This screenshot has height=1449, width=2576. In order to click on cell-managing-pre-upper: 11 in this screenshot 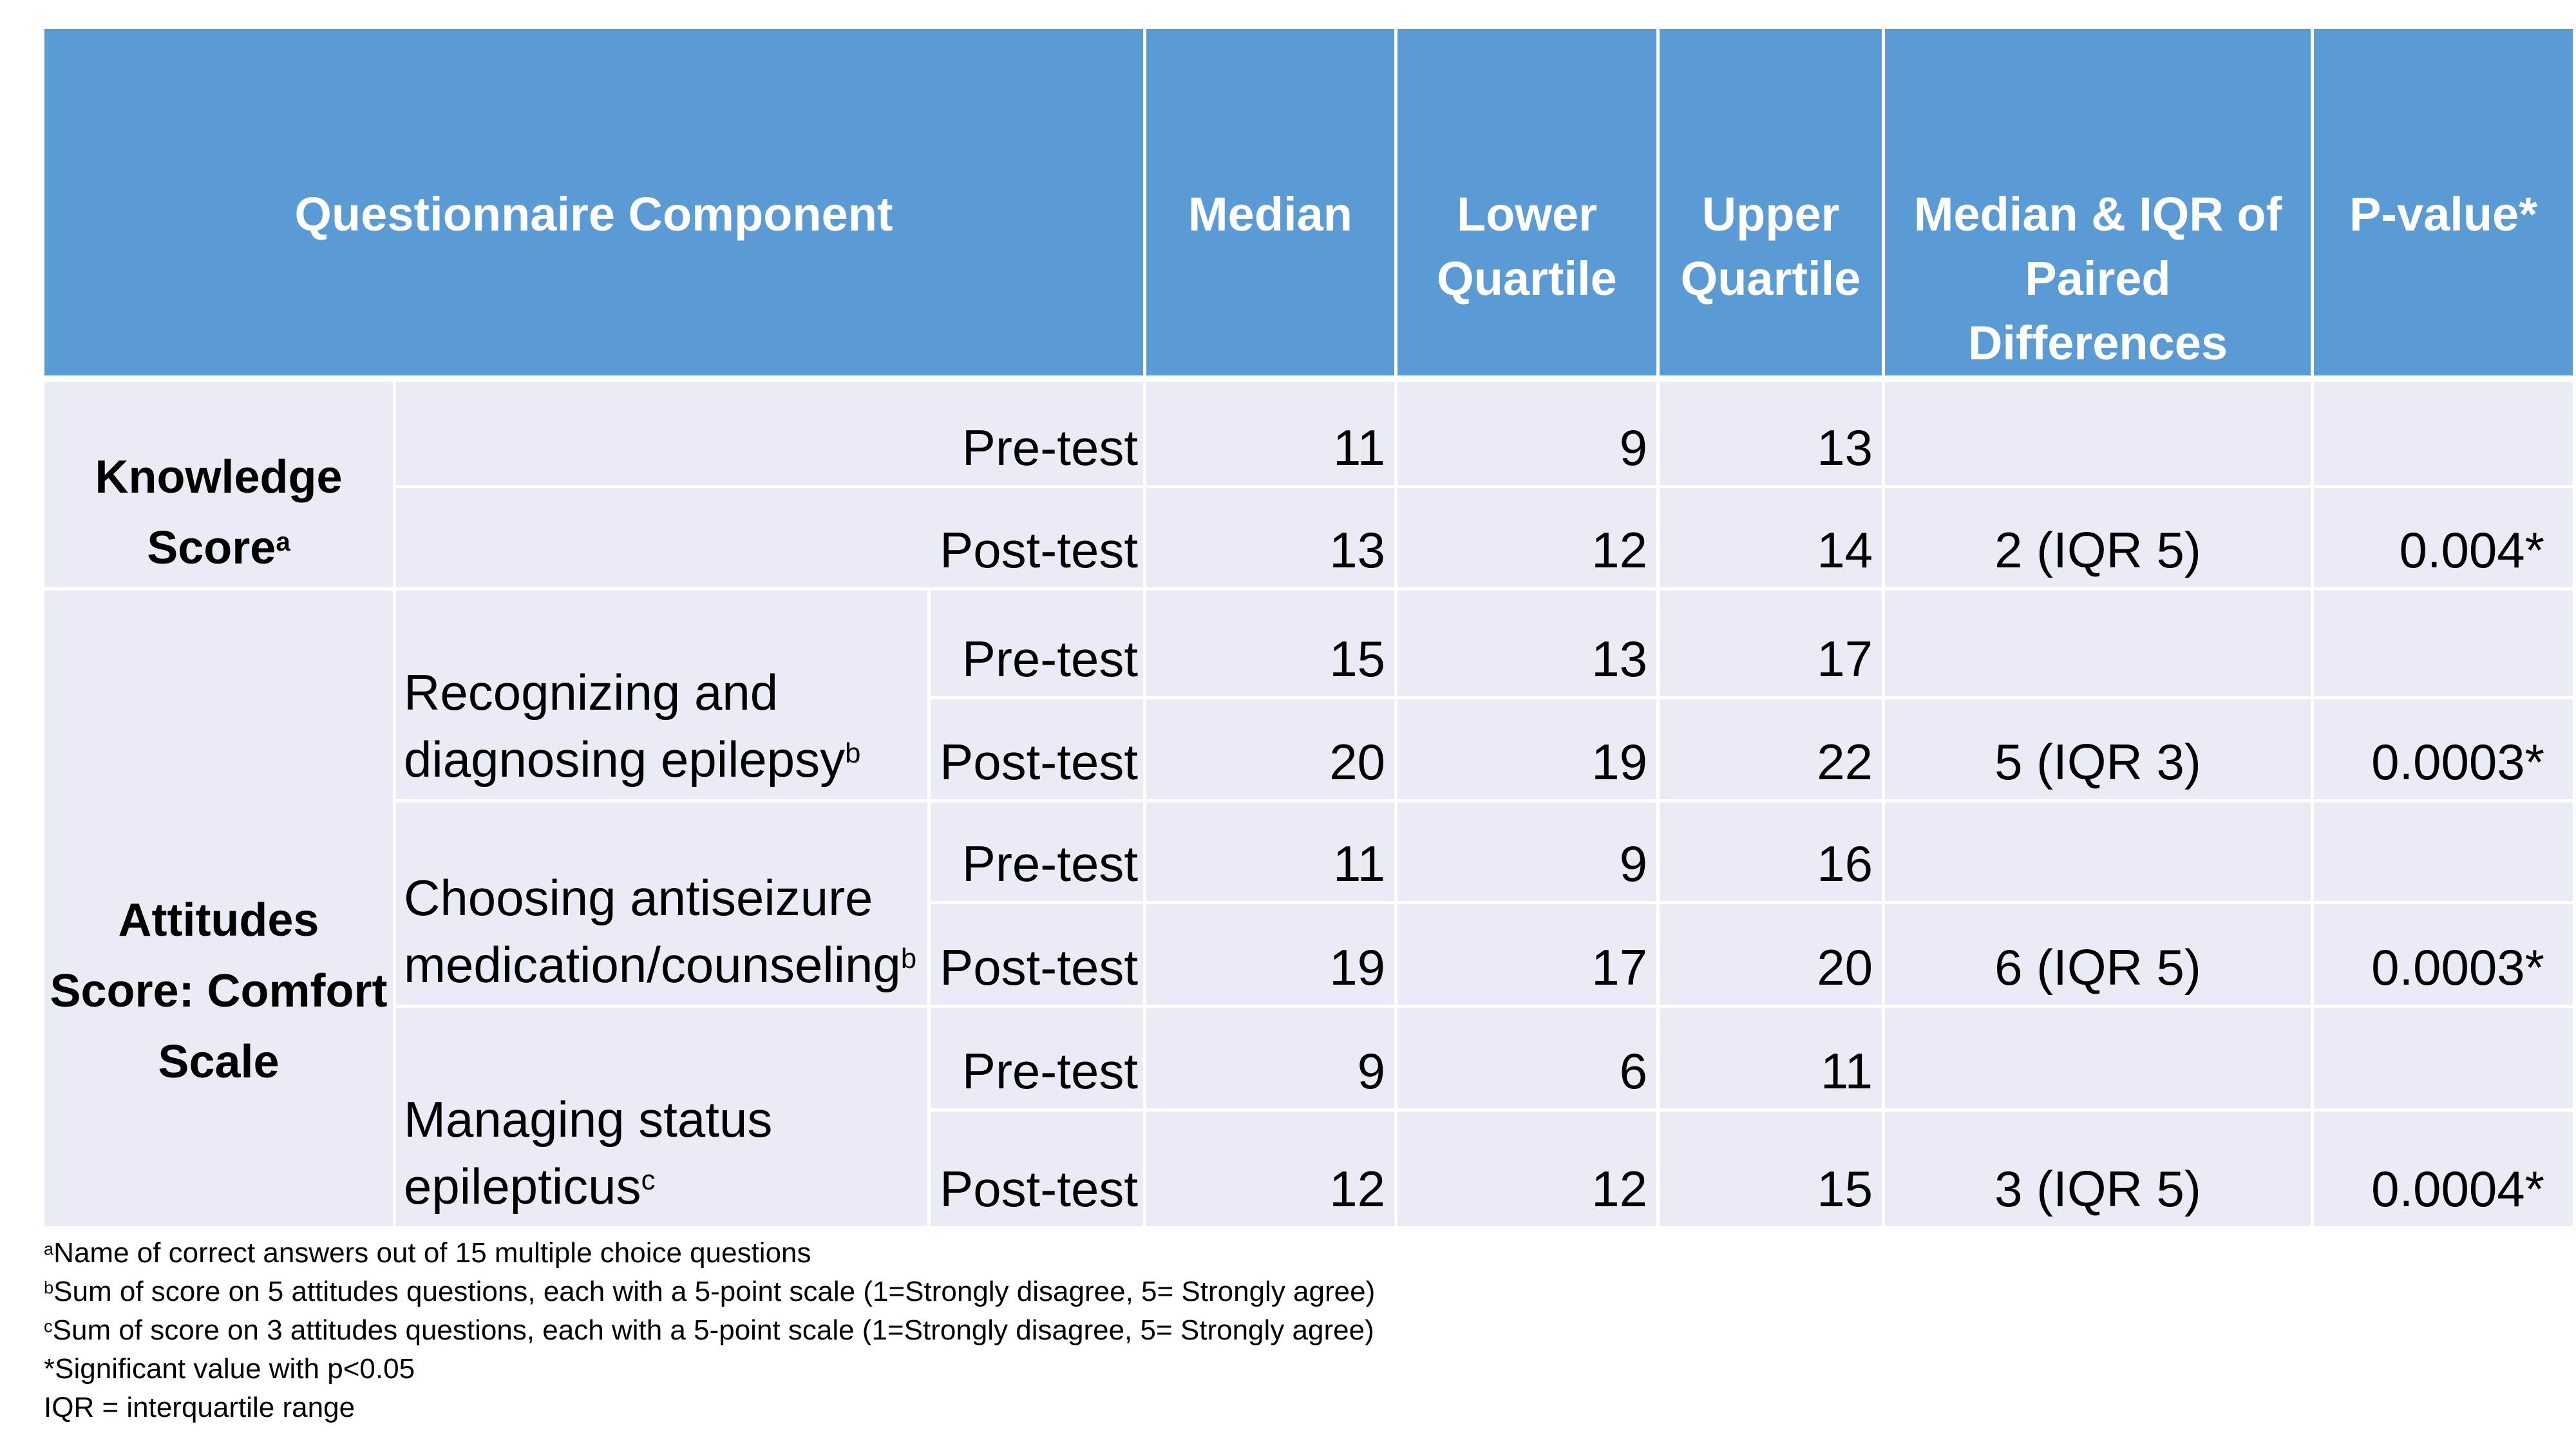, I will do `click(1770, 1058)`.